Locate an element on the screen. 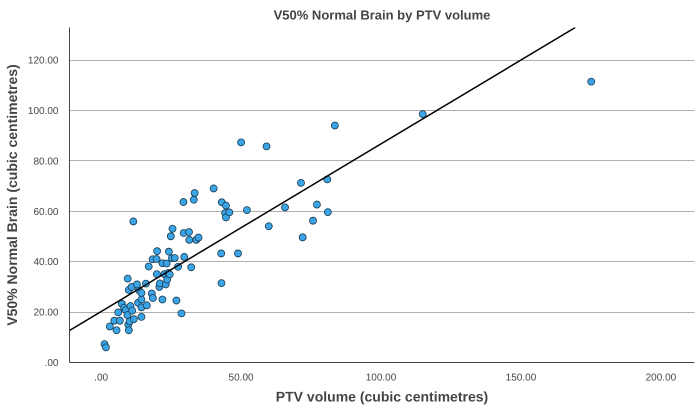 Image resolution: width=700 pixels, height=407 pixels. y-tick-label: 120.00 is located at coordinates (43, 61).